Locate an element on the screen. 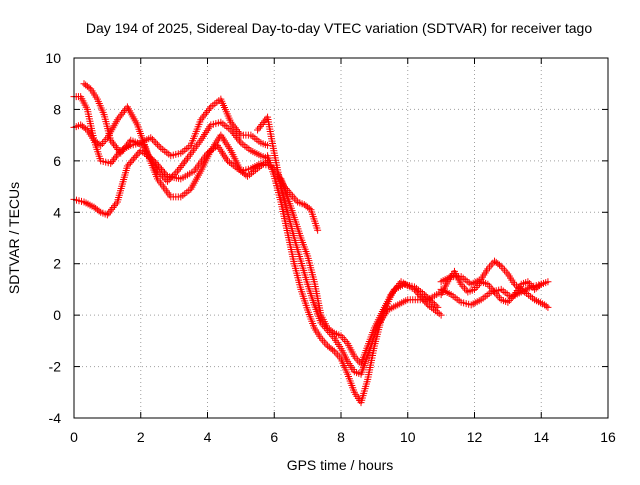 This screenshot has height=485, width=640. y-tick-label: -2 is located at coordinates (55, 367).